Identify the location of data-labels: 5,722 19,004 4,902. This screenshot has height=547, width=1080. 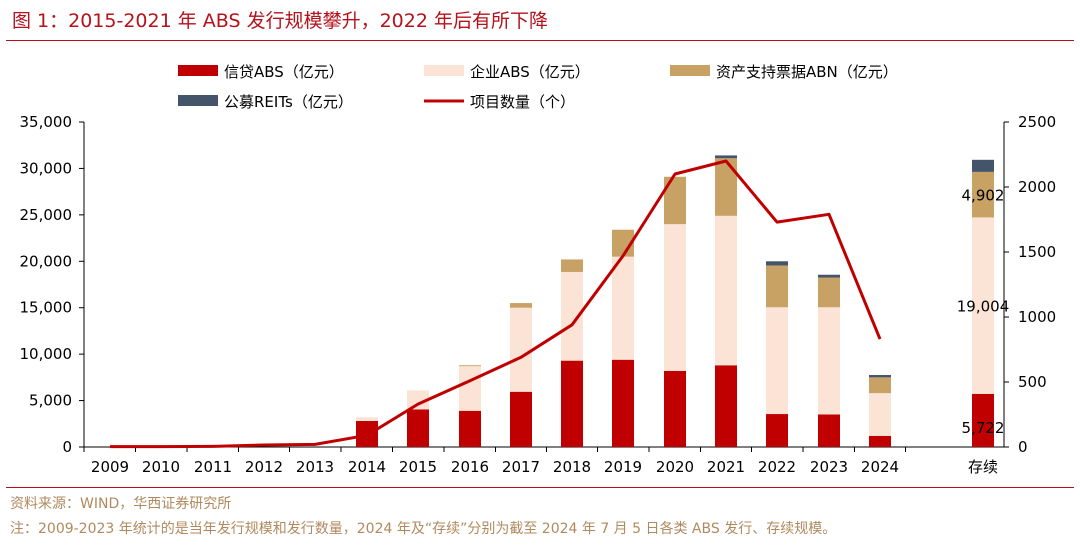
(983, 312).